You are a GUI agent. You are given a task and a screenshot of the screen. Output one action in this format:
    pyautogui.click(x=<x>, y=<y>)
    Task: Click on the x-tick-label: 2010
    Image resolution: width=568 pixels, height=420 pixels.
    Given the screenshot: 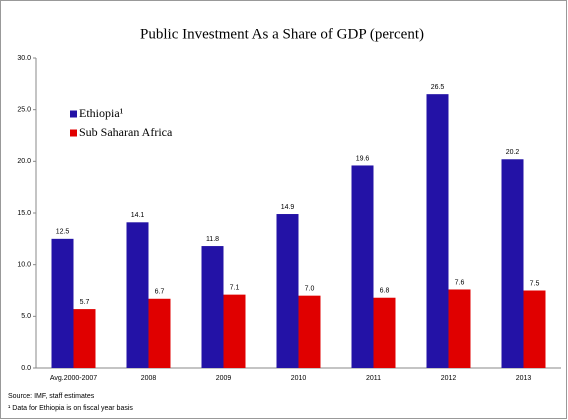 What is the action you would take?
    pyautogui.click(x=299, y=378)
    